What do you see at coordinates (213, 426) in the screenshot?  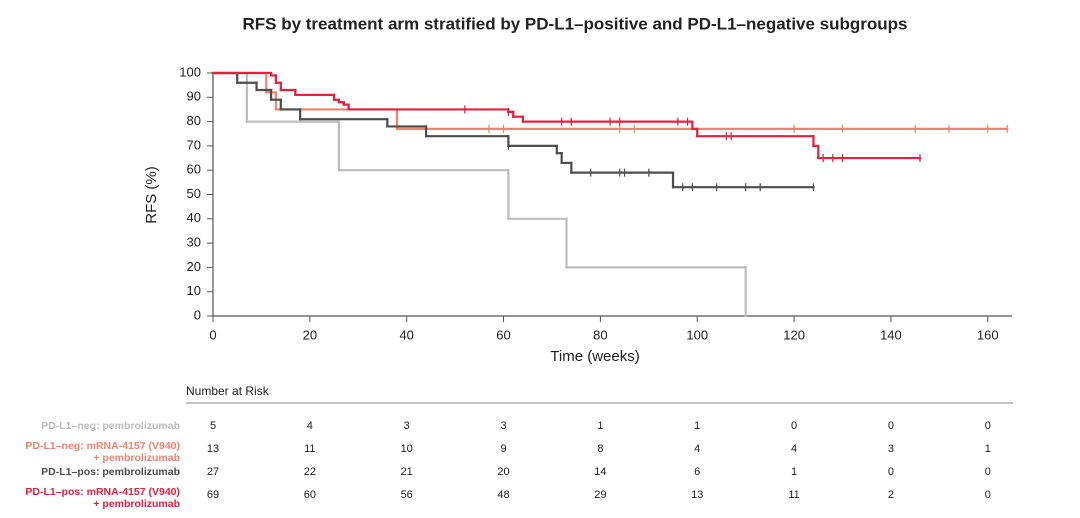 I see `risk-count: 5` at bounding box center [213, 426].